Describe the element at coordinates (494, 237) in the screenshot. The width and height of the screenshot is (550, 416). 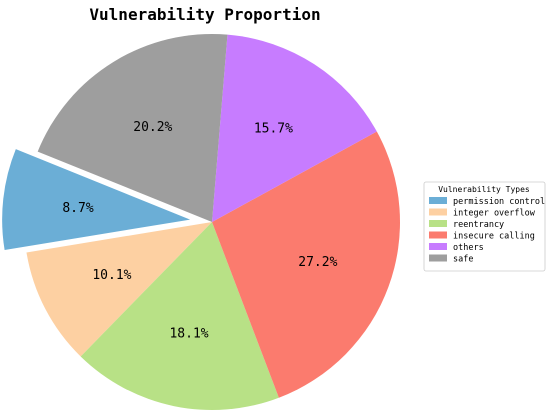
I see `legend-label-insecure-calling: insecure calling` at that location.